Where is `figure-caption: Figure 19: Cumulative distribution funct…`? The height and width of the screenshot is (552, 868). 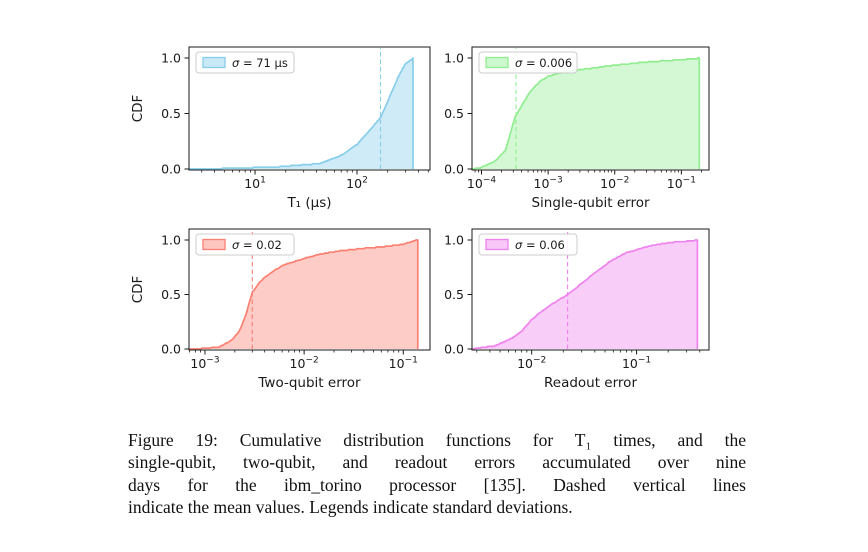
figure-caption: Figure 19: Cumulative distribution funct… is located at coordinates (437, 474).